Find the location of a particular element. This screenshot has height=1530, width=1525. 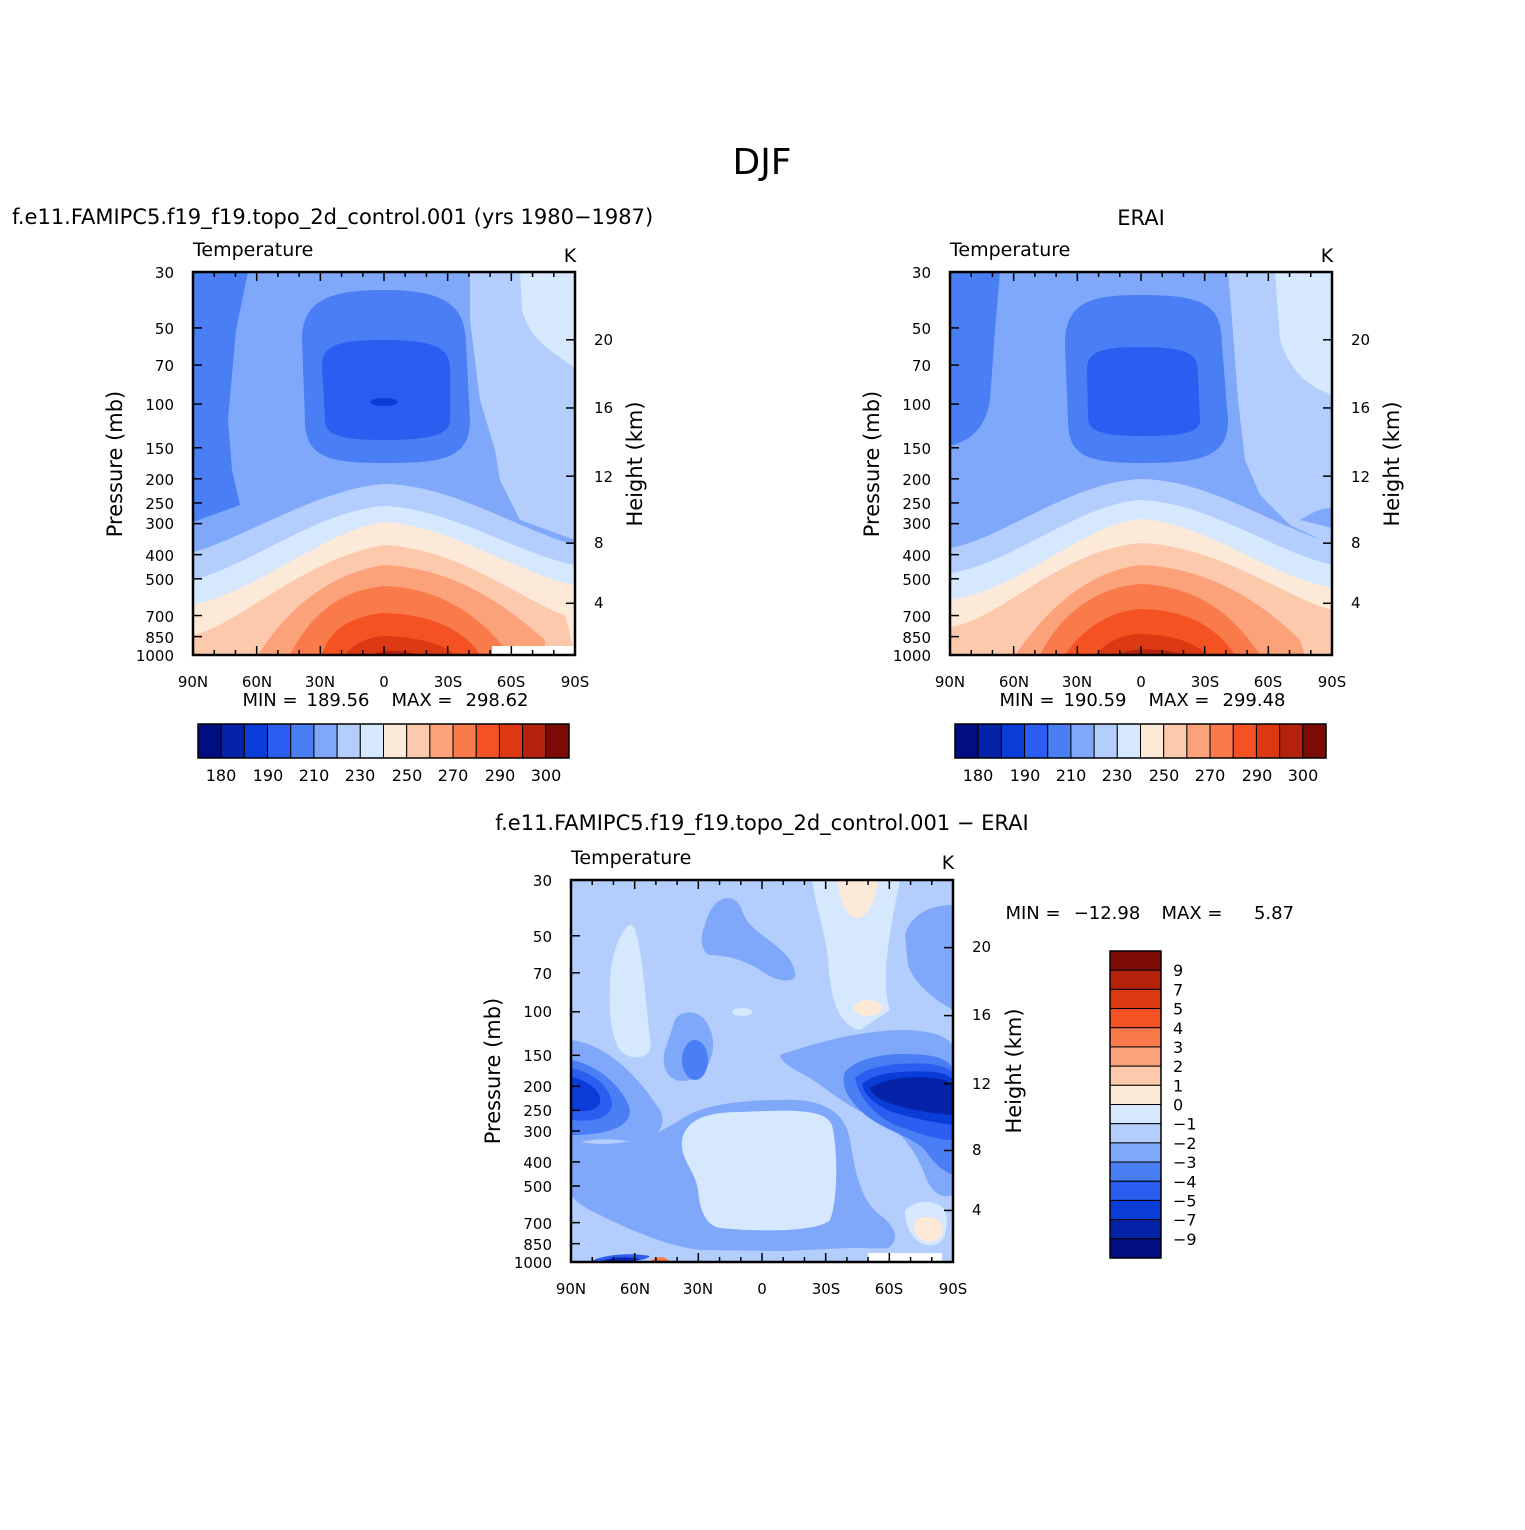

colorbar-label: −5 is located at coordinates (1185, 1200).